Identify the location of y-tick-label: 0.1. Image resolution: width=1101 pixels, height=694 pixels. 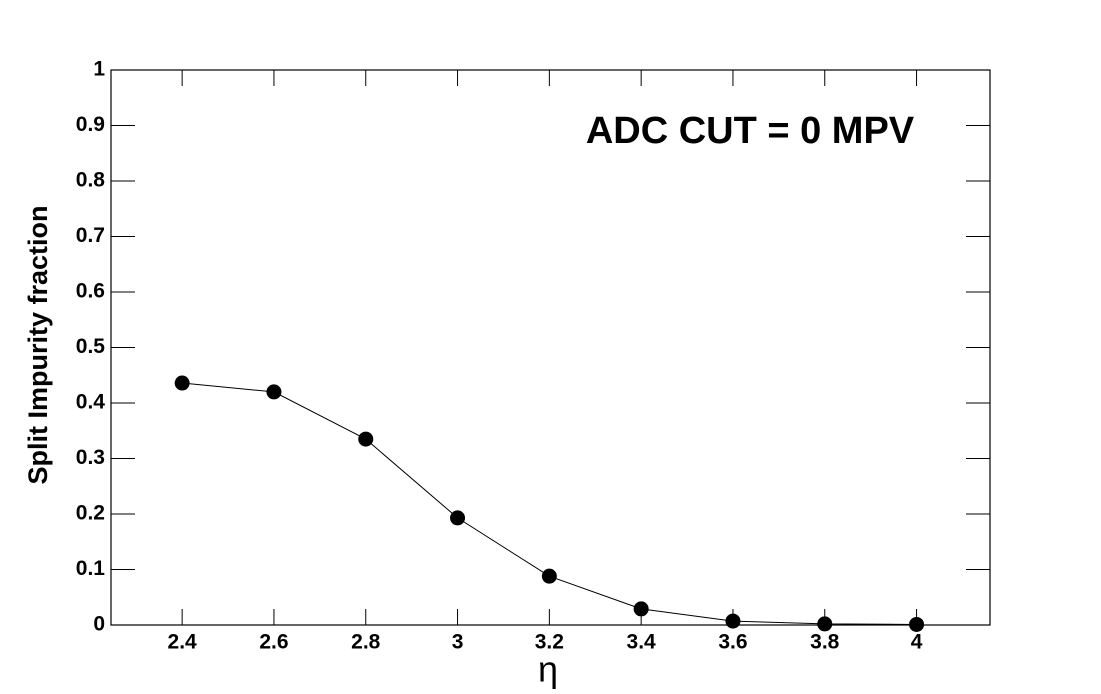
(91, 568).